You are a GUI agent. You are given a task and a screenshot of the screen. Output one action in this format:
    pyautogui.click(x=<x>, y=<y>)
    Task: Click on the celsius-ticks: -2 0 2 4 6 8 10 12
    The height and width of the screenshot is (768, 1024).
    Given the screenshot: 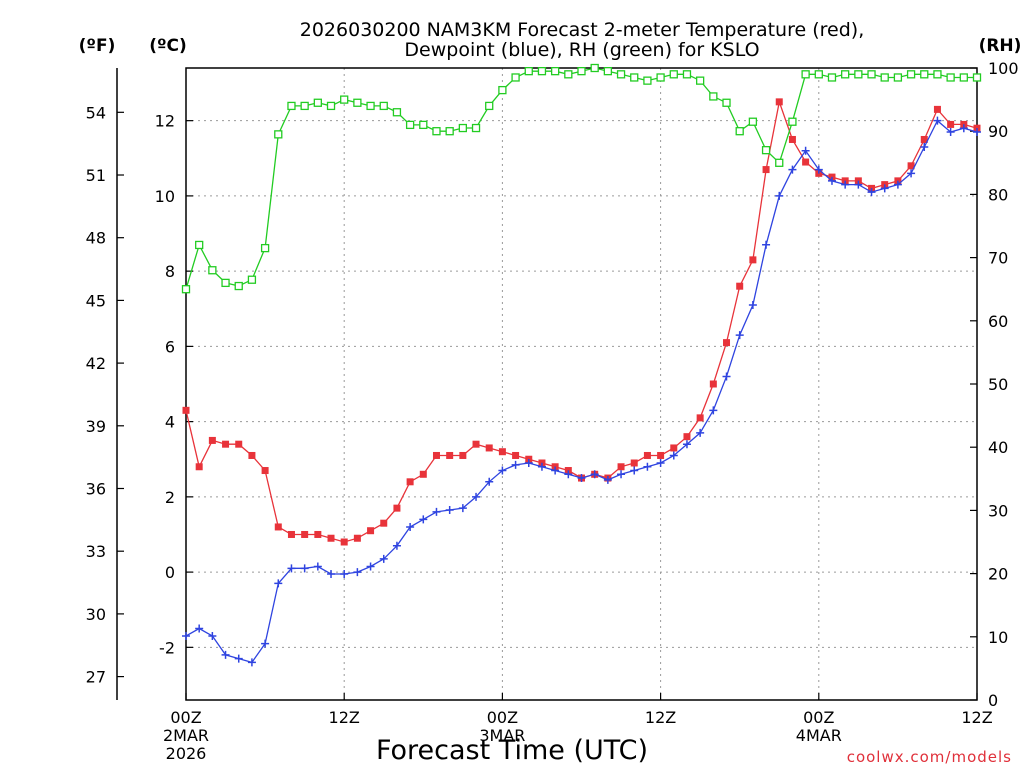 What is the action you would take?
    pyautogui.click(x=174, y=384)
    